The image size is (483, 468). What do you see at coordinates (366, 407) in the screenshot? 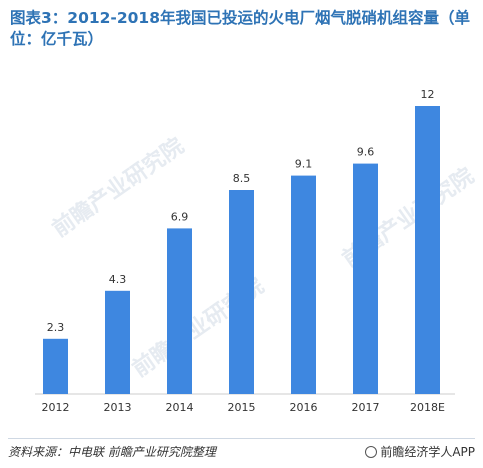
I see `x-tick-label: 2017` at bounding box center [366, 407].